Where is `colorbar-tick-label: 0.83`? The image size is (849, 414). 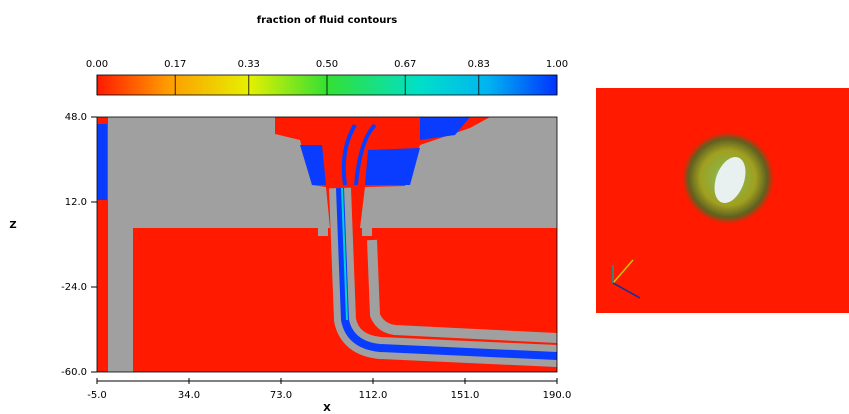
colorbar-tick-label: 0.83 is located at coordinates (479, 64).